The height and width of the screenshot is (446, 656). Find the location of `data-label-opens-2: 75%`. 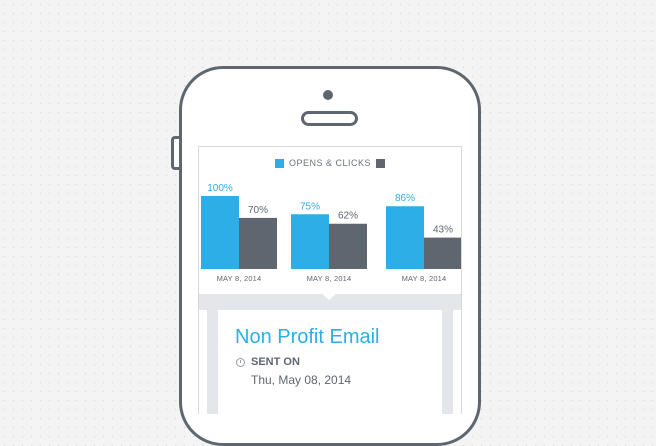

data-label-opens-2: 75% is located at coordinates (310, 206).